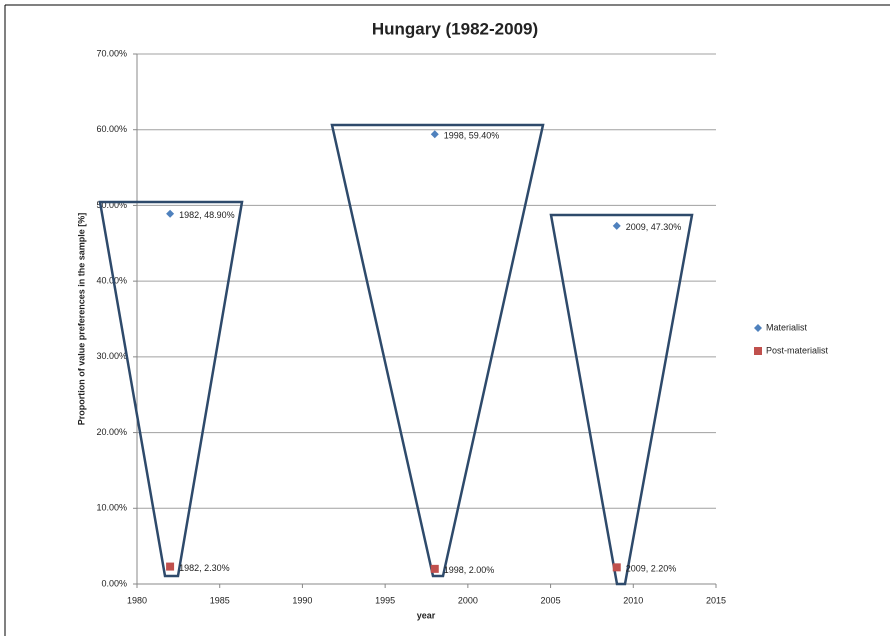 The height and width of the screenshot is (641, 896). Describe the element at coordinates (111, 356) in the screenshot. I see `y-tick-label: 30.00%` at that location.